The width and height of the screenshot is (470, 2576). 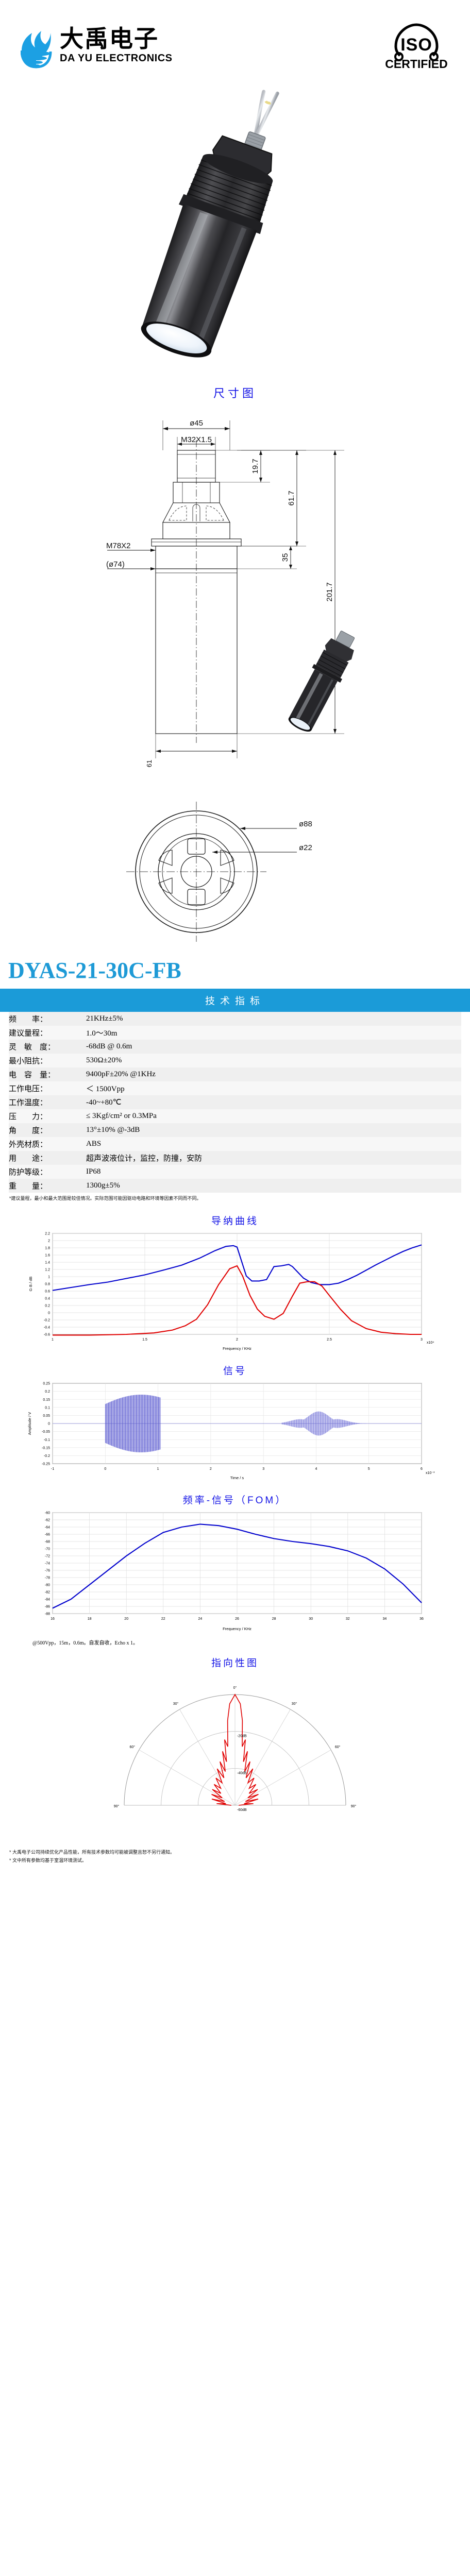 I want to click on company-name-cn: 大禹电子, so click(x=109, y=38).